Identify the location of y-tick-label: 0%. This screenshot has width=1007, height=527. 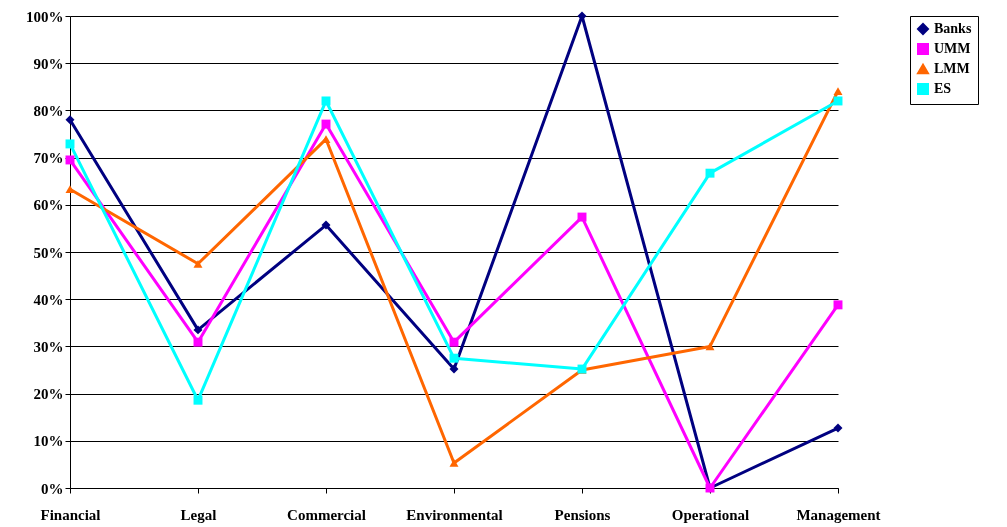
(52, 488).